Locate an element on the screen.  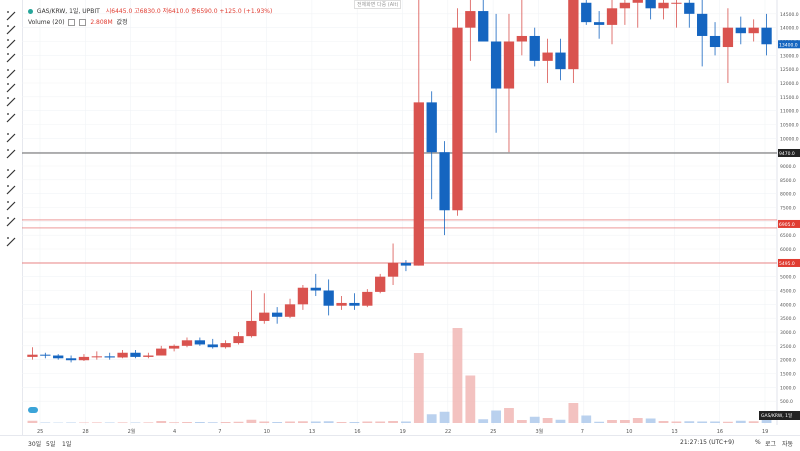
range-1d-button: 1일 is located at coordinates (66, 443).